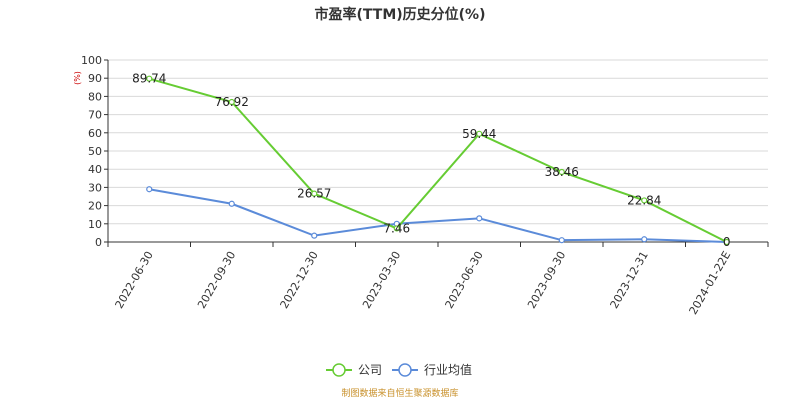 The image size is (800, 400). What do you see at coordinates (370, 370) in the screenshot?
I see `legend-label: 公司` at bounding box center [370, 370].